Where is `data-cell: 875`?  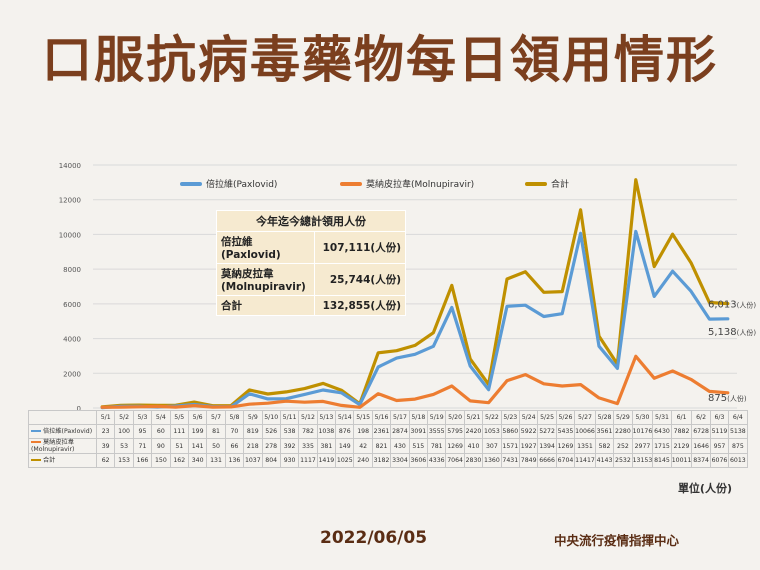 data-cell: 875 is located at coordinates (738, 446).